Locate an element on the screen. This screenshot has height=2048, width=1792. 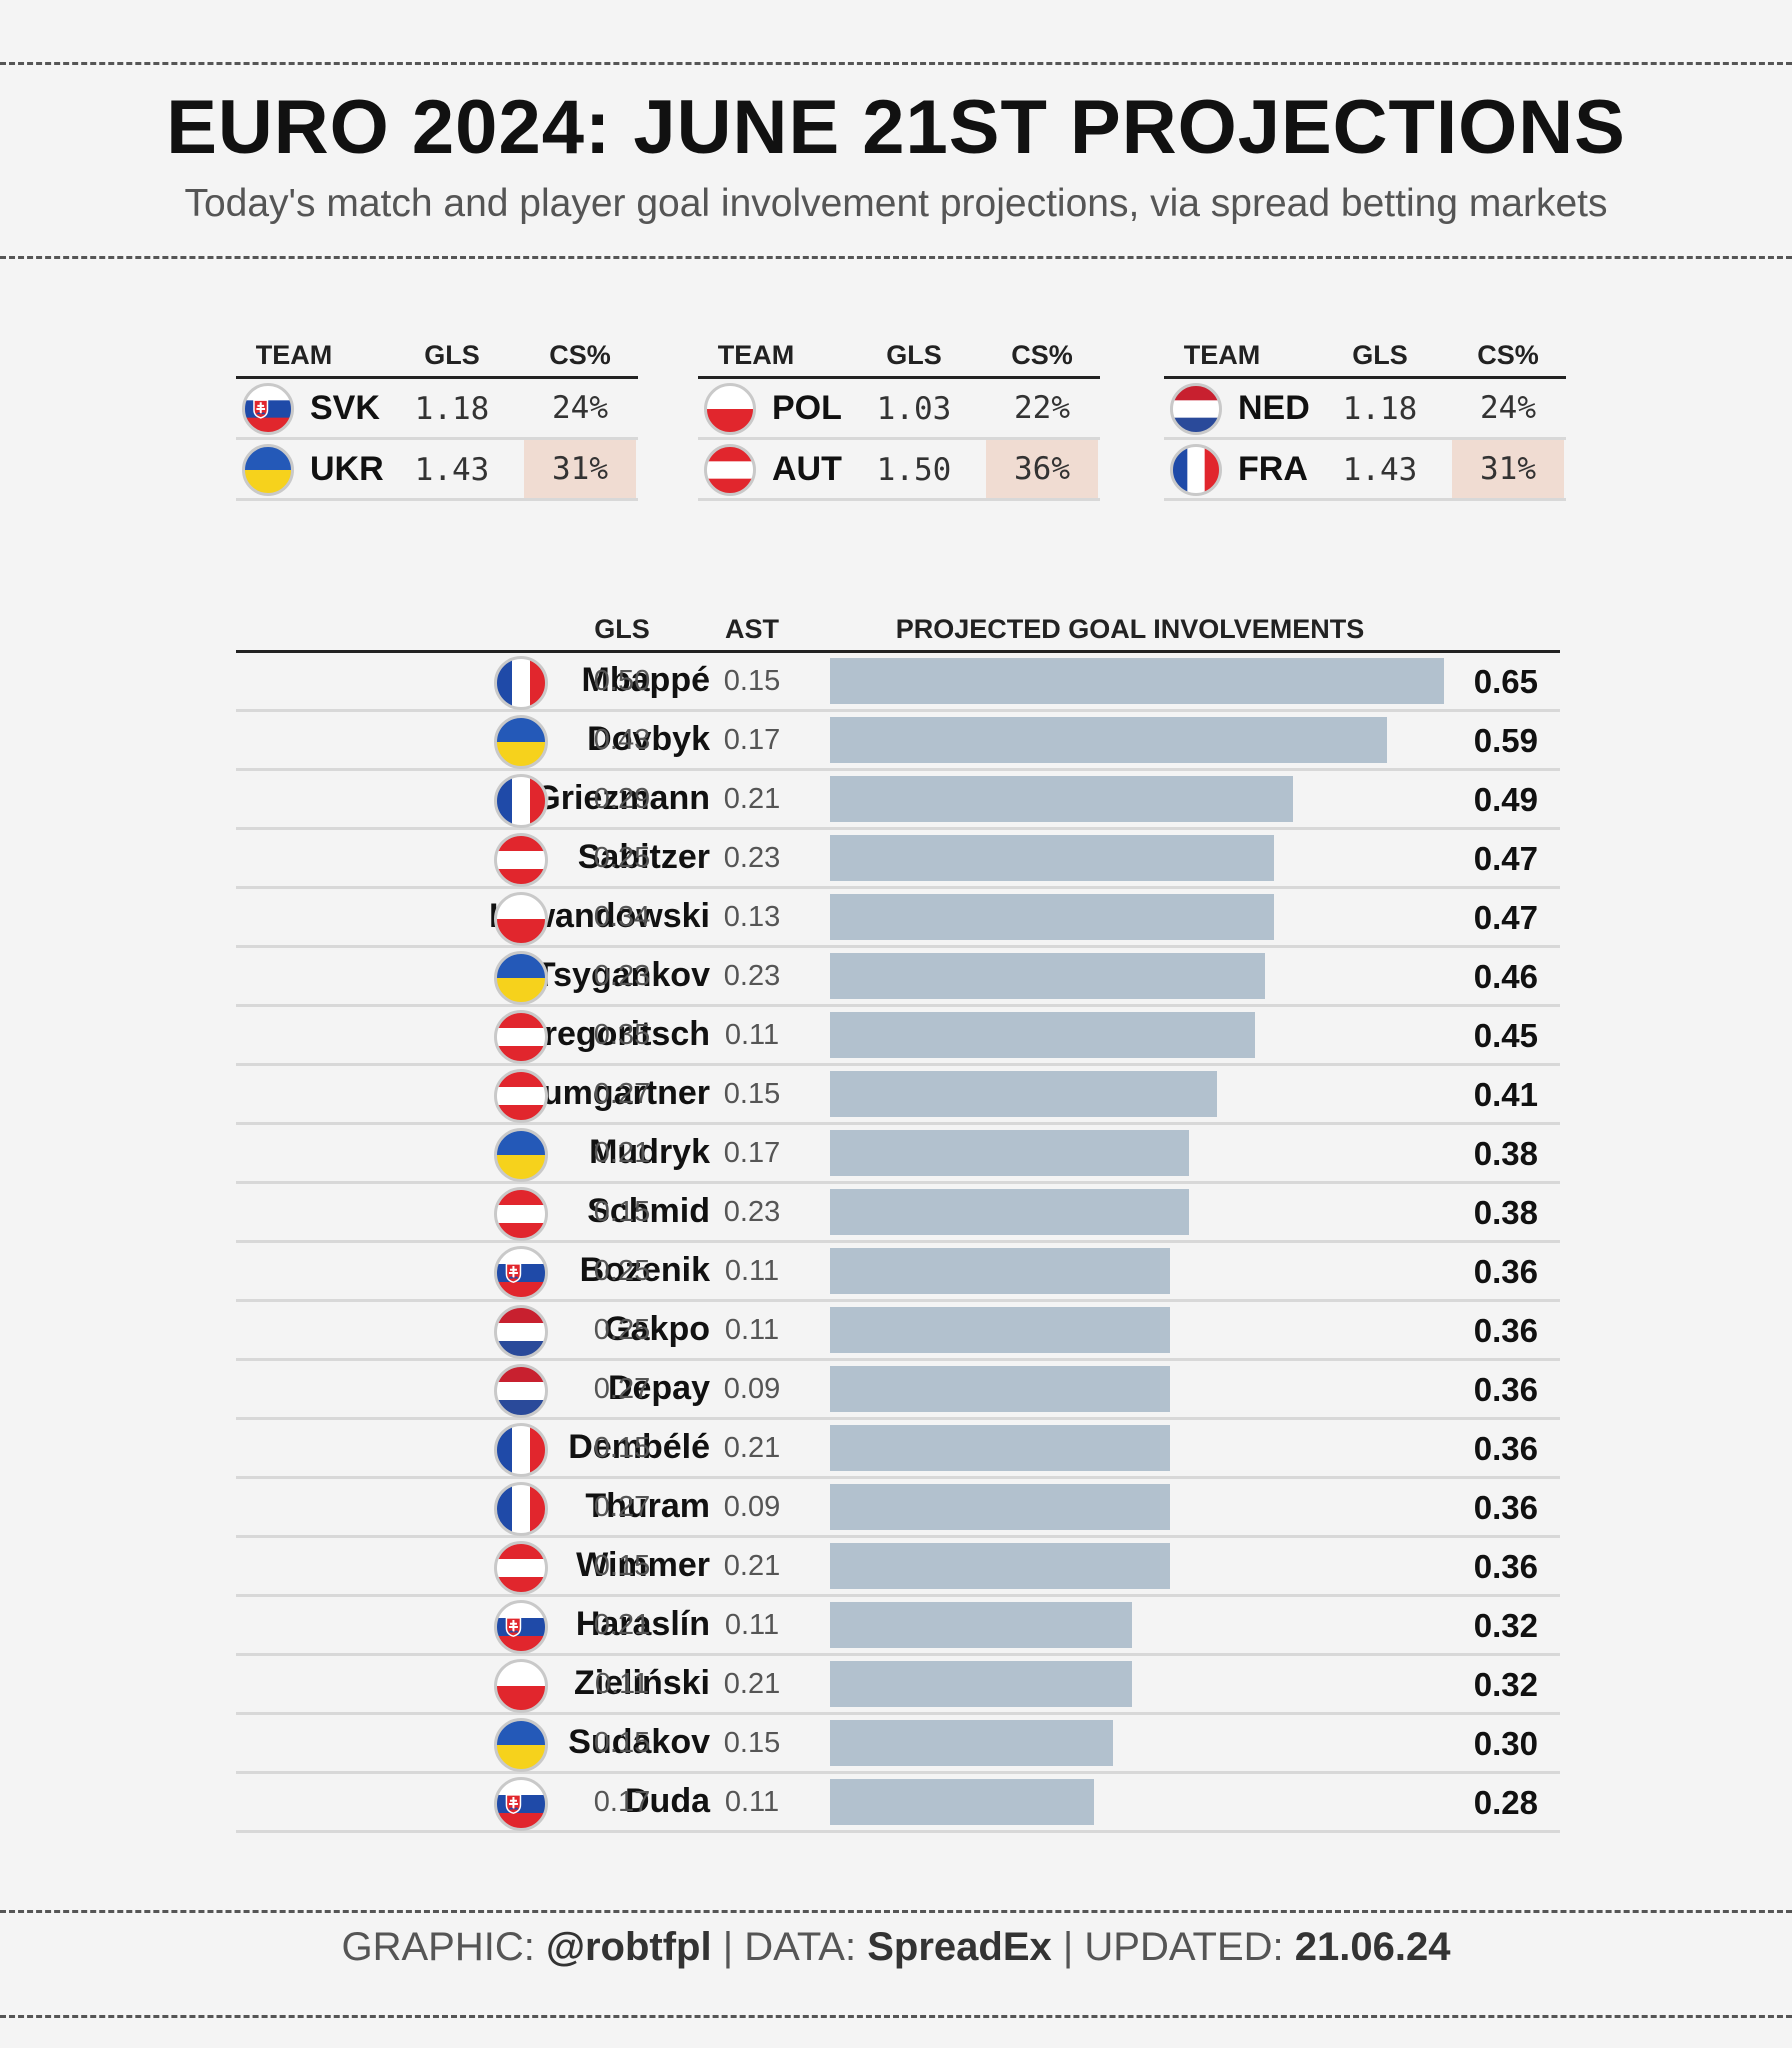
player-name: Zieliński is located at coordinates (641, 1683).